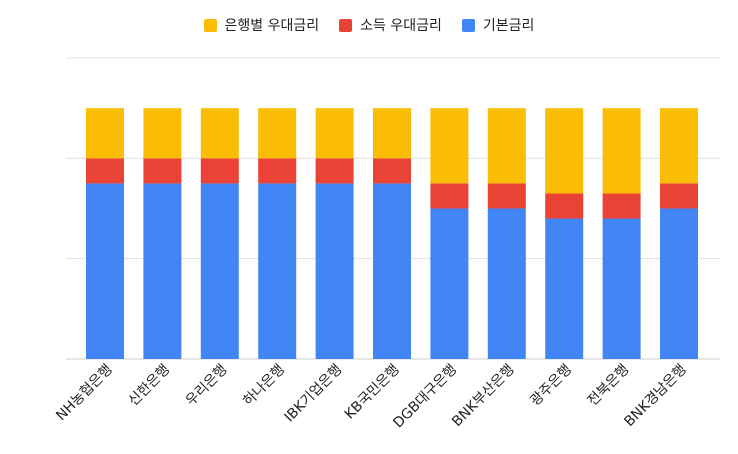 This screenshot has width=738, height=454. I want to click on legend: 은행별 우대금리 소득 우대금리 기본금리, so click(369, 25).